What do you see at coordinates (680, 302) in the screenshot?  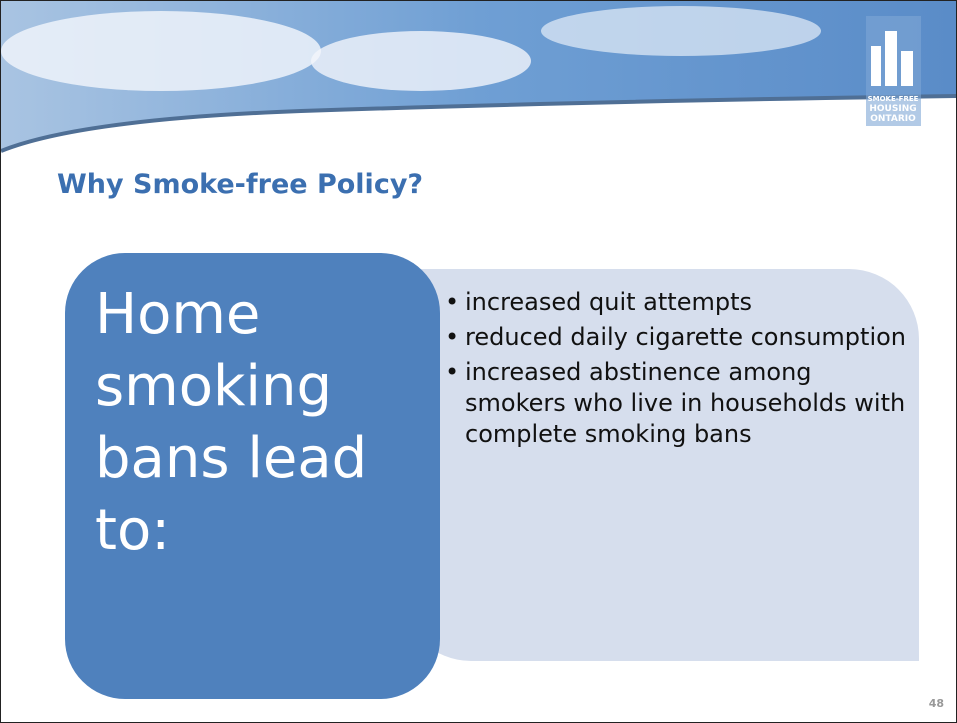 I see `point: increased quit attempts` at bounding box center [680, 302].